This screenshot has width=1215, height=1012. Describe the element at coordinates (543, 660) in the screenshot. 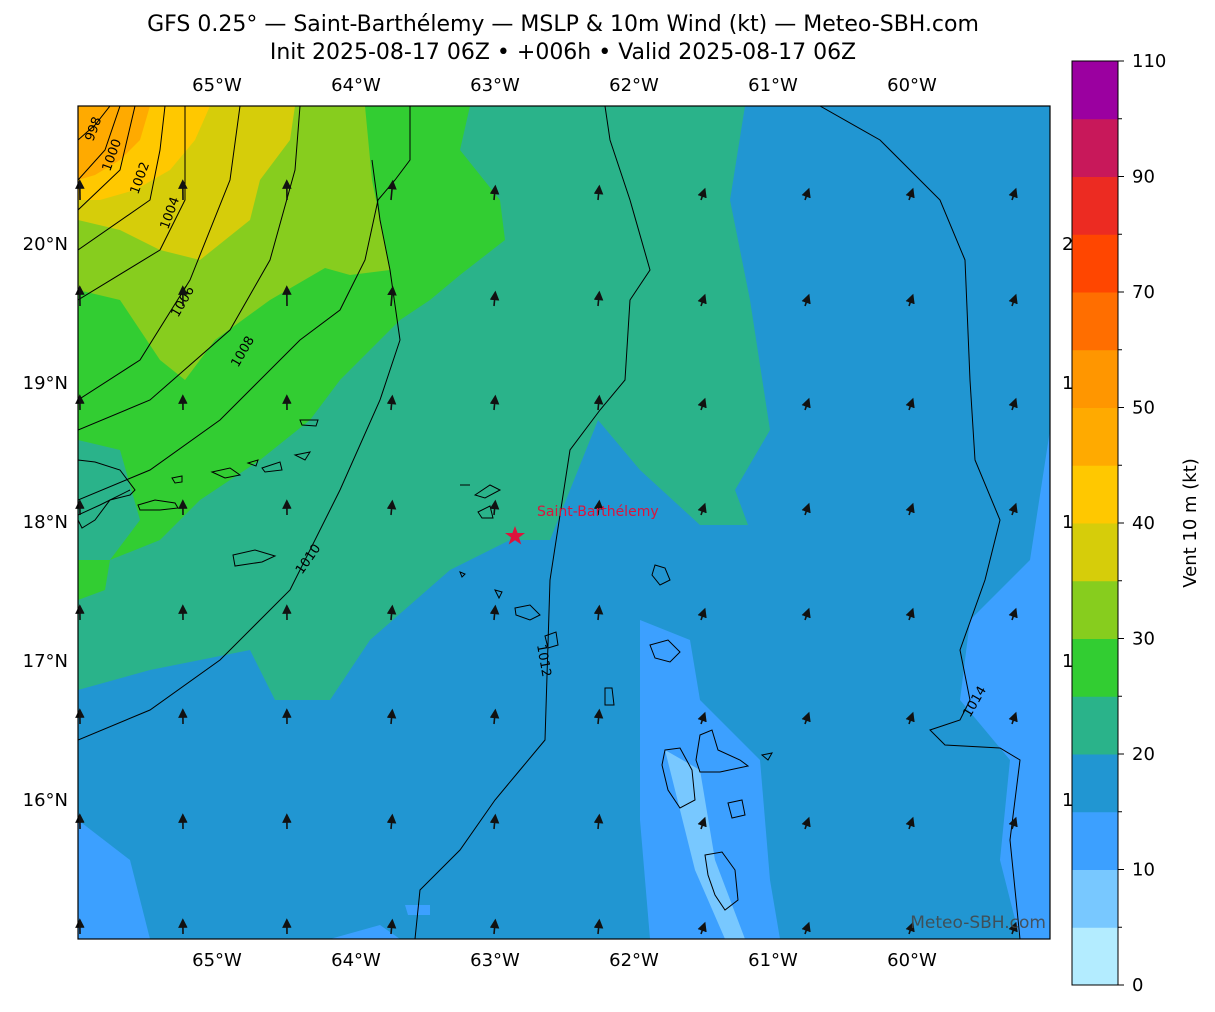

I see `isobar-label-1012: 1012` at that location.